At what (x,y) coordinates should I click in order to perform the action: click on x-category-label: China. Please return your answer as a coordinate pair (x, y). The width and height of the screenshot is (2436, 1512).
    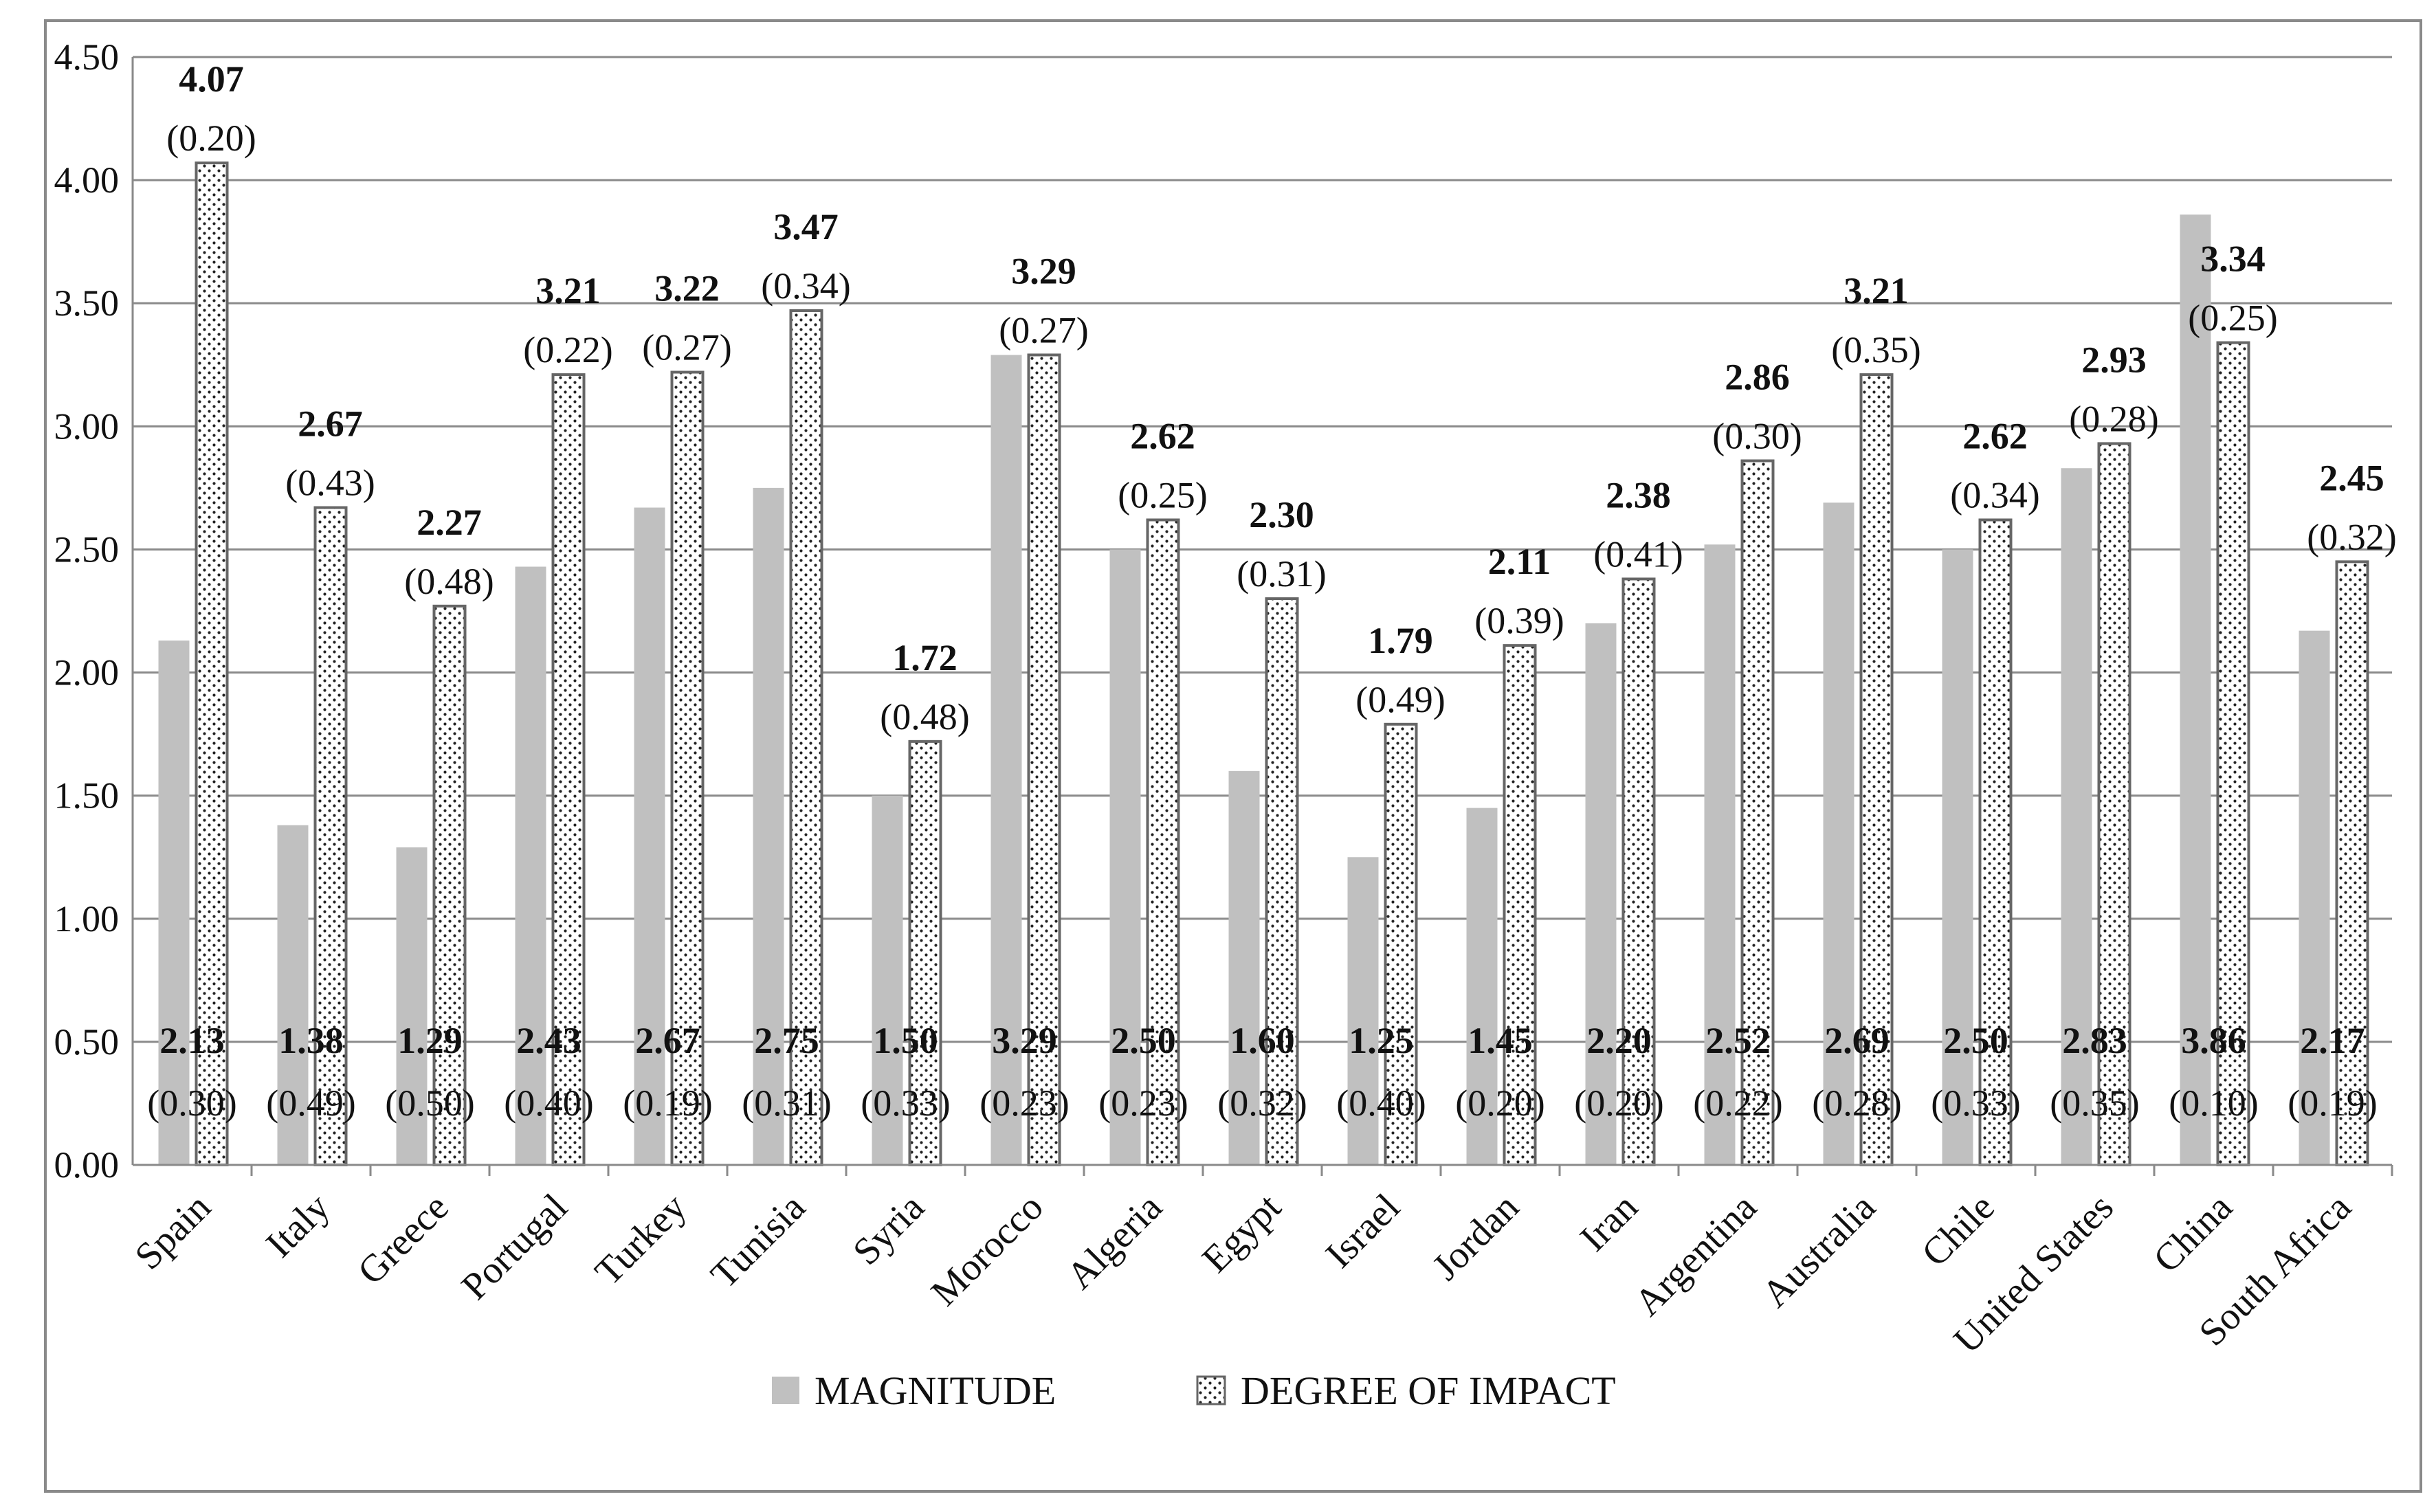
    Looking at the image, I should click on (2193, 1233).